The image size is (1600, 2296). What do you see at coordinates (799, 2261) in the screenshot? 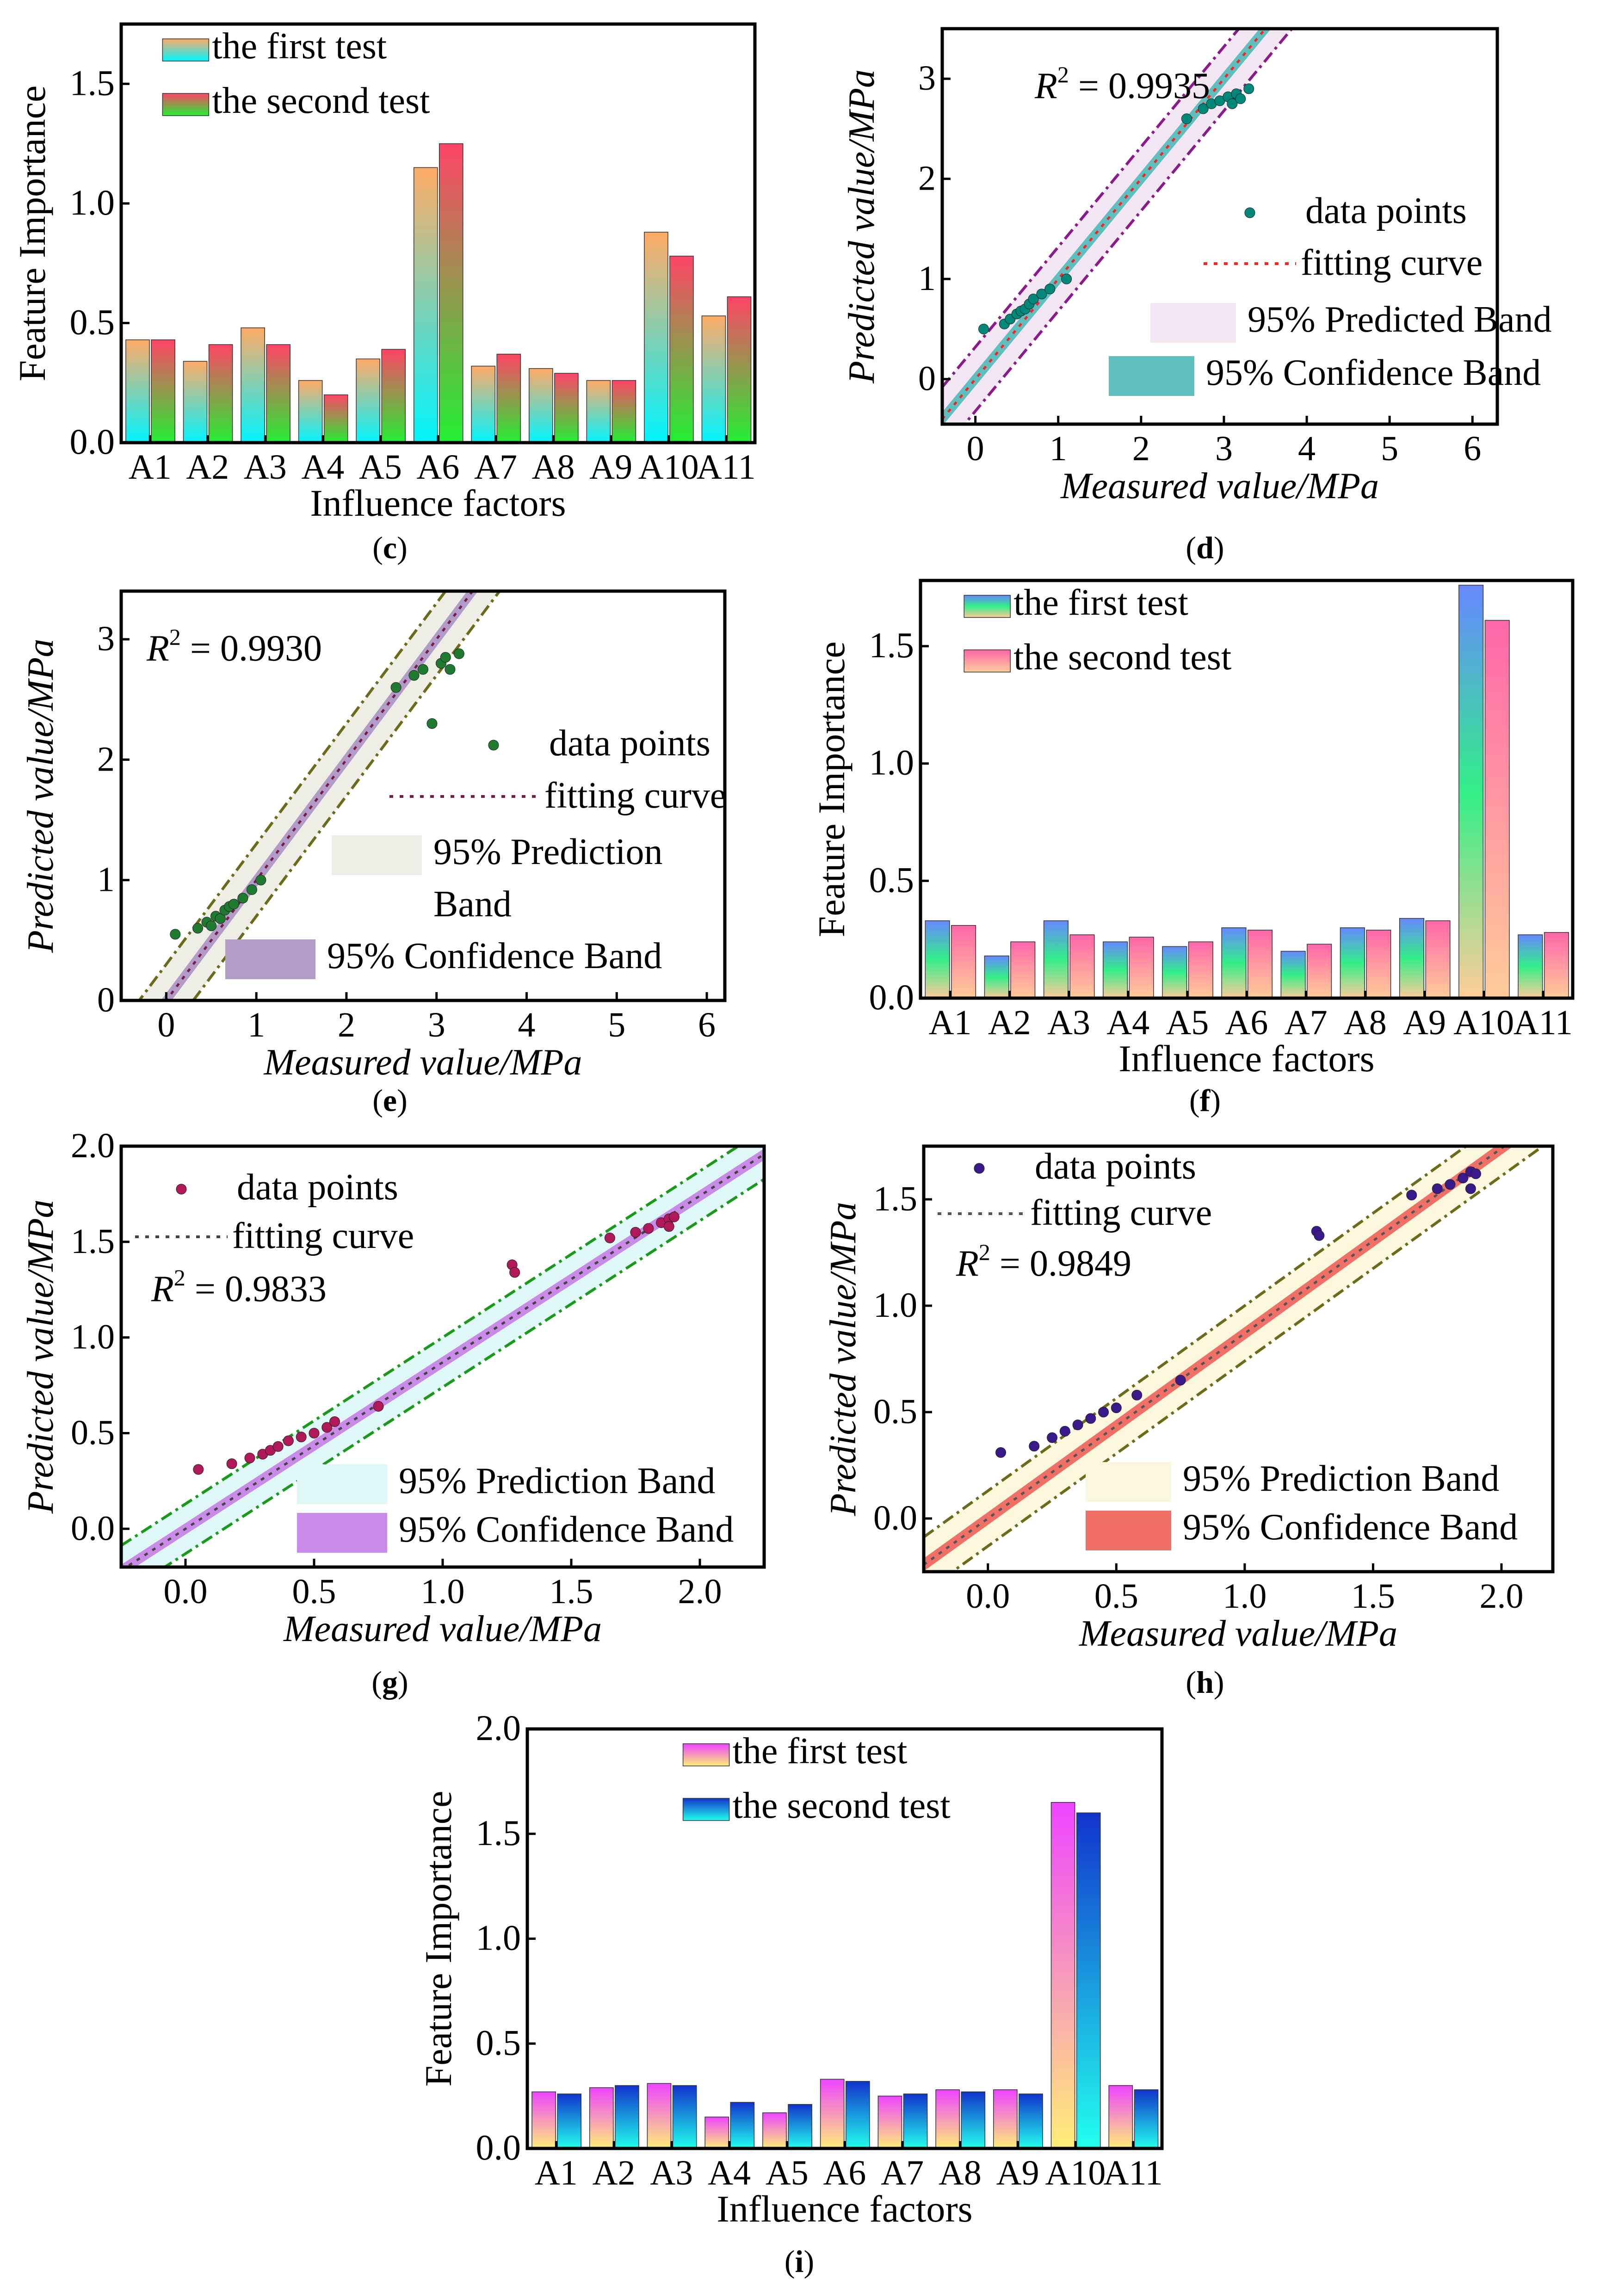
I see `panel-label-i: (i)` at bounding box center [799, 2261].